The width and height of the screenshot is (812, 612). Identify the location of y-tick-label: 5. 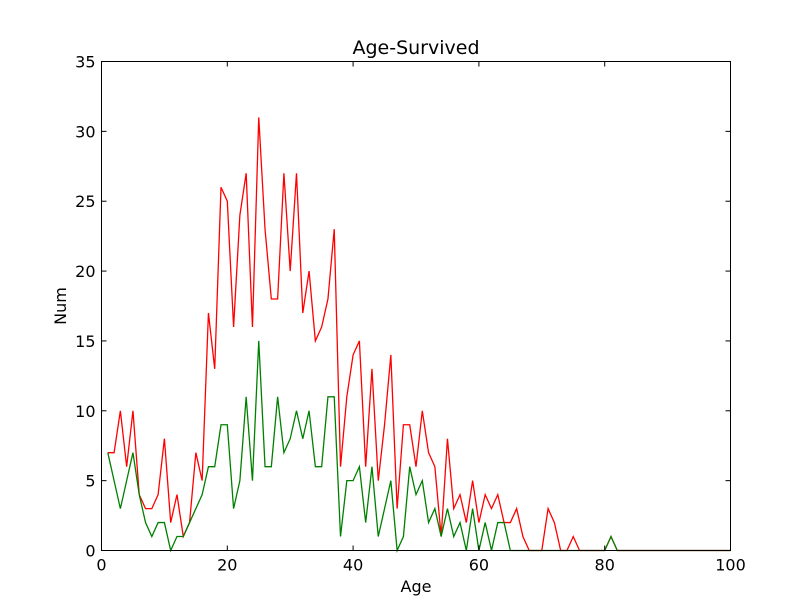
(90, 481).